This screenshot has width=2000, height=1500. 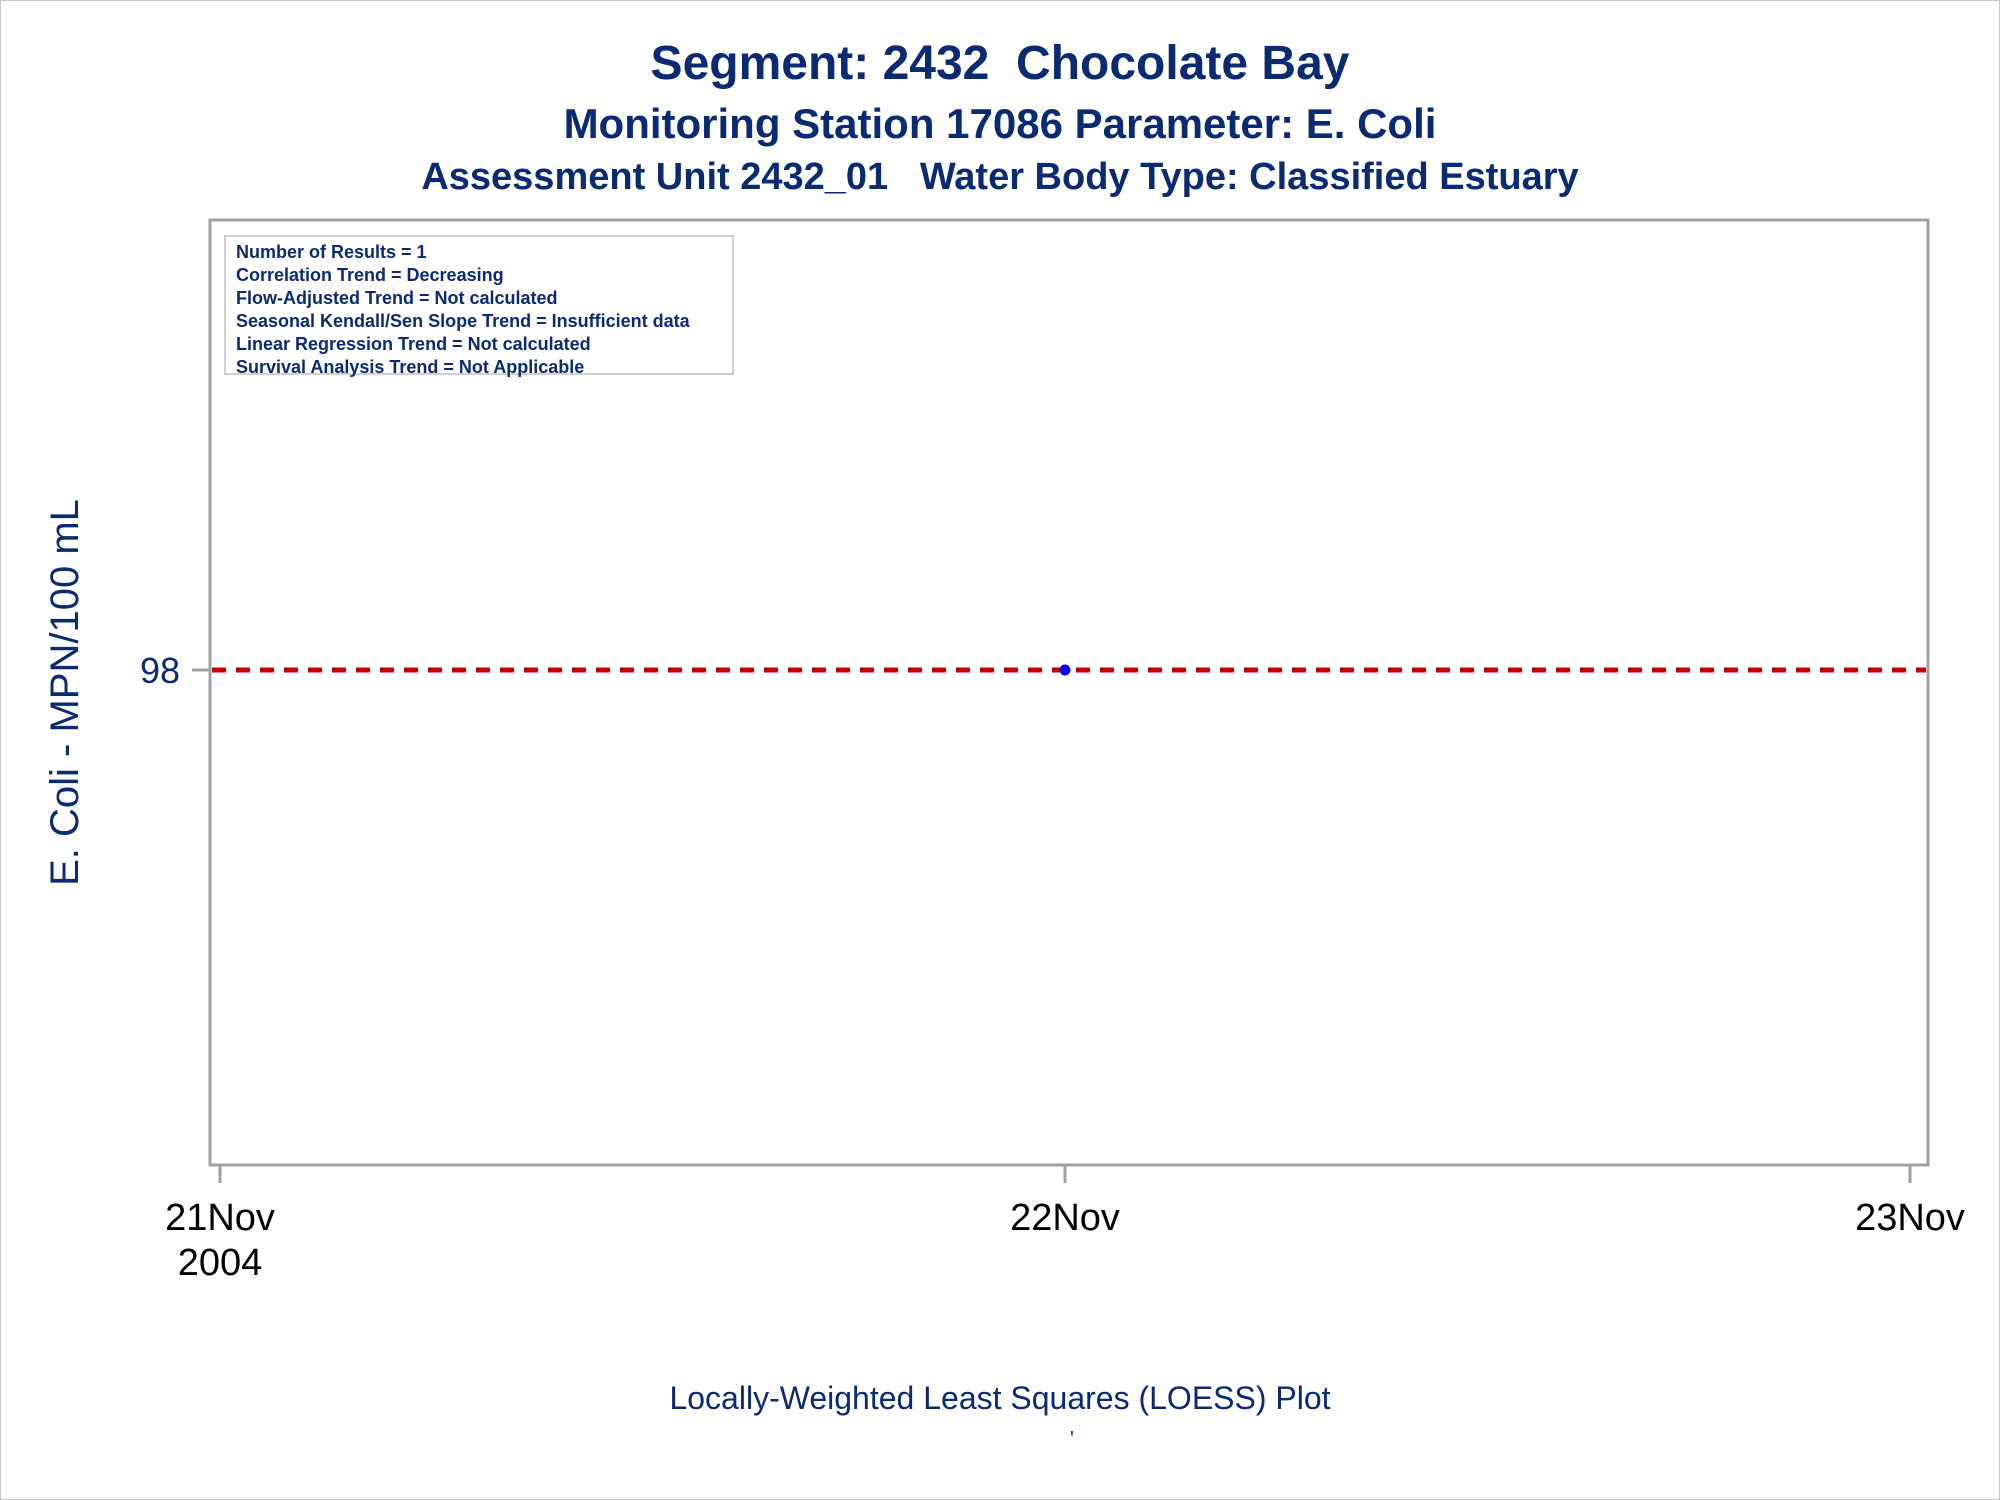 What do you see at coordinates (410, 367) in the screenshot?
I see `stat-survival-analysis-trend: Survival Analysis Trend = Not Applicable` at bounding box center [410, 367].